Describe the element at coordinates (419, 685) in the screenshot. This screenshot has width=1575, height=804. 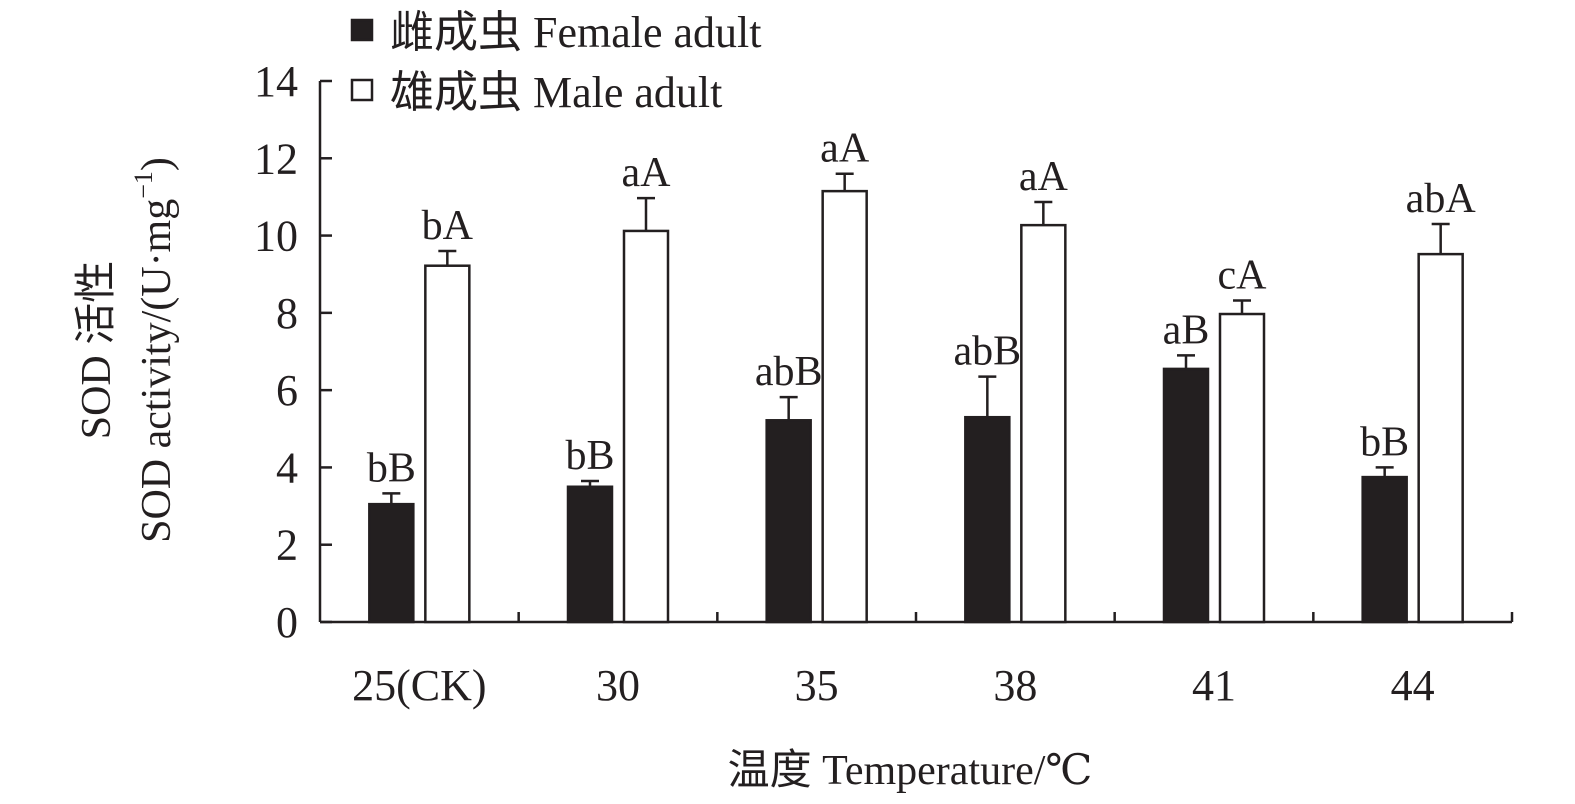
I see `x-tick-label: 25(CK)` at that location.